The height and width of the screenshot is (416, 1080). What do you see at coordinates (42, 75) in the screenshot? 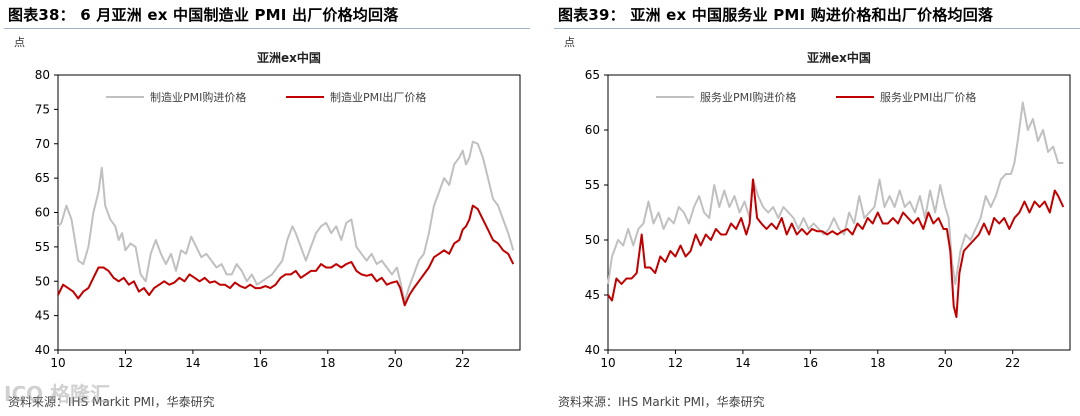
I see `y-tick-label: 80` at bounding box center [42, 75].